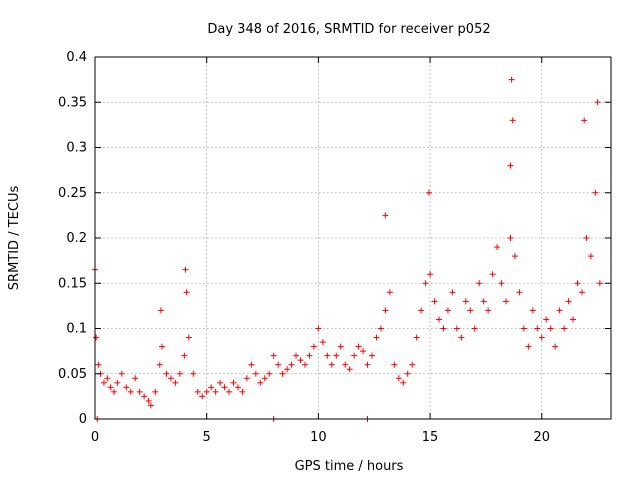 The height and width of the screenshot is (480, 640). What do you see at coordinates (76, 238) in the screenshot?
I see `y-tick-label: 0.2` at bounding box center [76, 238].